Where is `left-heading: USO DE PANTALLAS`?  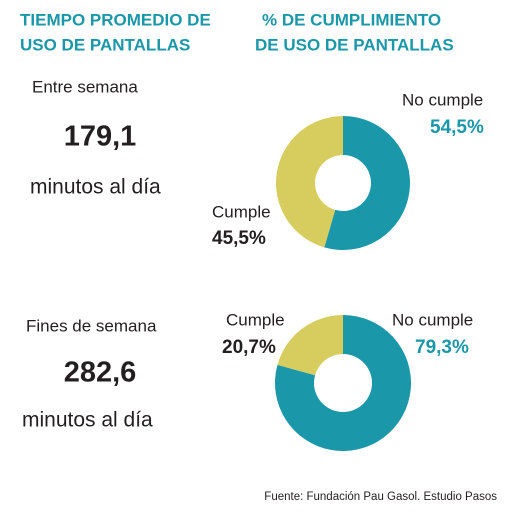
left-heading: USO DE PANTALLAS is located at coordinates (105, 44).